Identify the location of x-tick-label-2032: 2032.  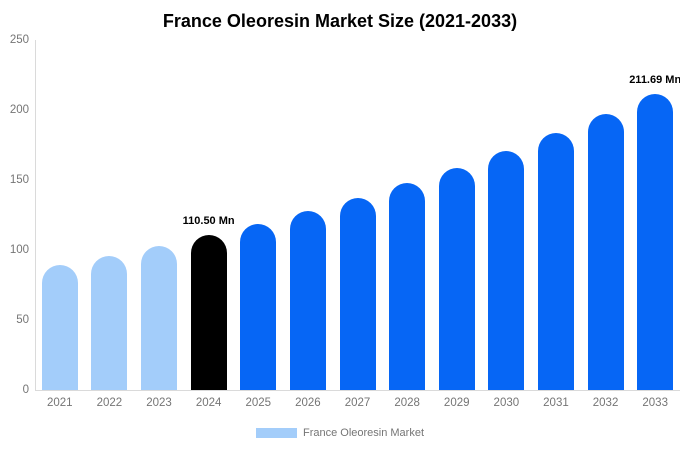
(605, 403).